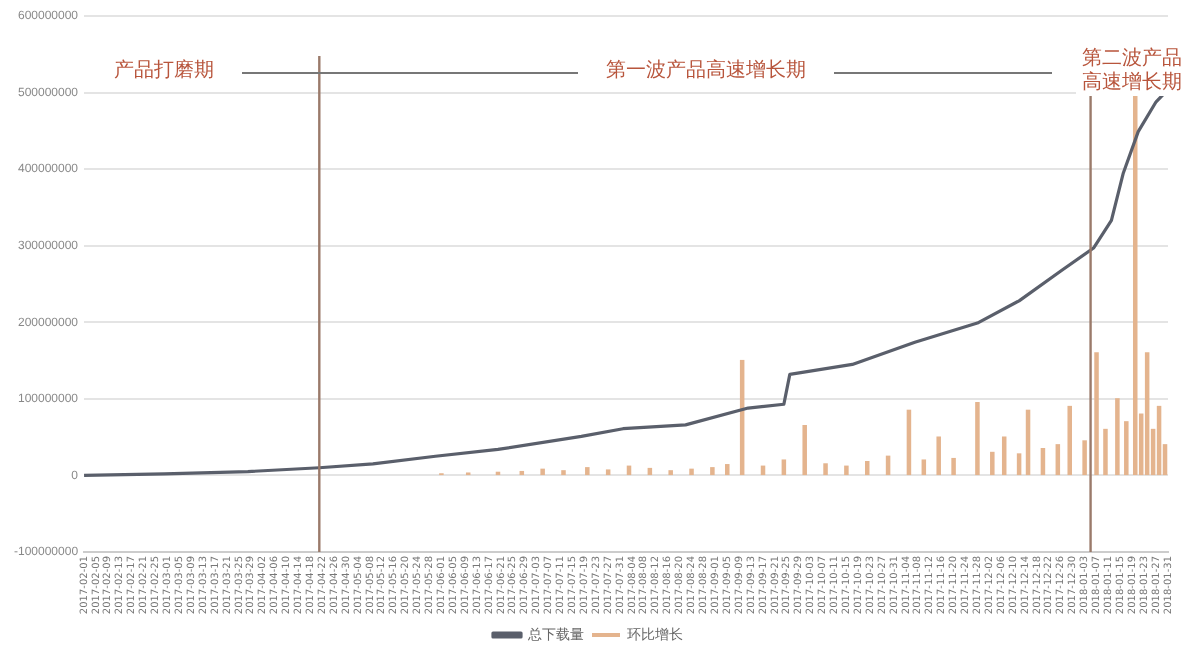 The height and width of the screenshot is (662, 1200). Describe the element at coordinates (1132, 72) in the screenshot. I see `annotation: 第二波产品高速增长期` at that location.